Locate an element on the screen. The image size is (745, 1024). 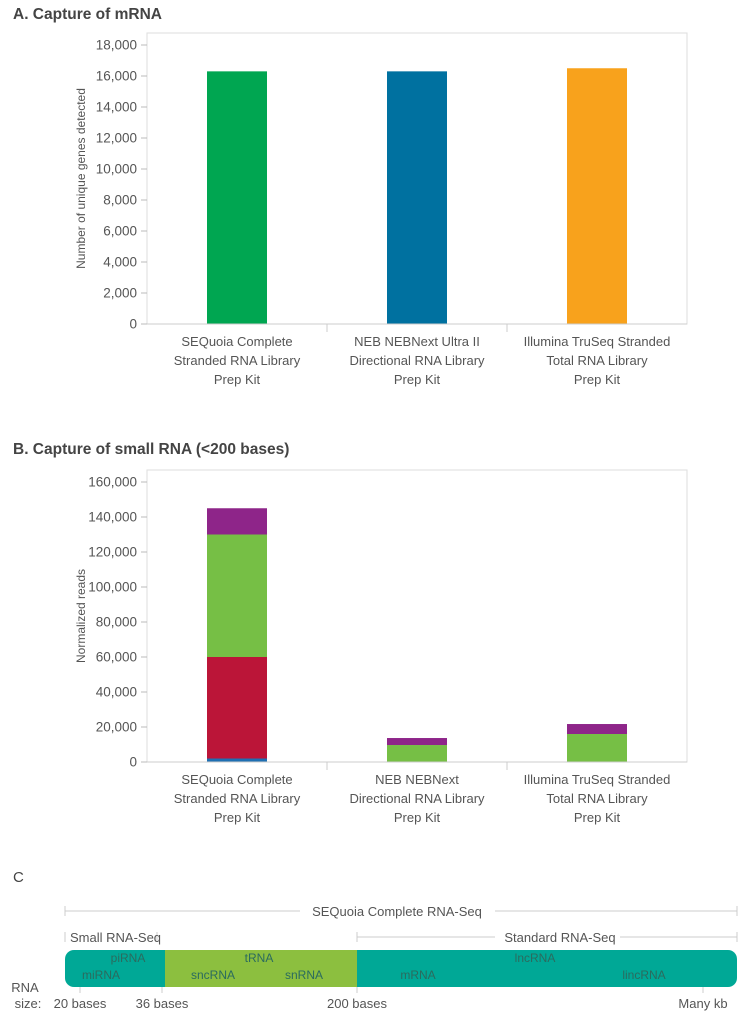
y-axis-label: Normalized reads is located at coordinates (81, 616).